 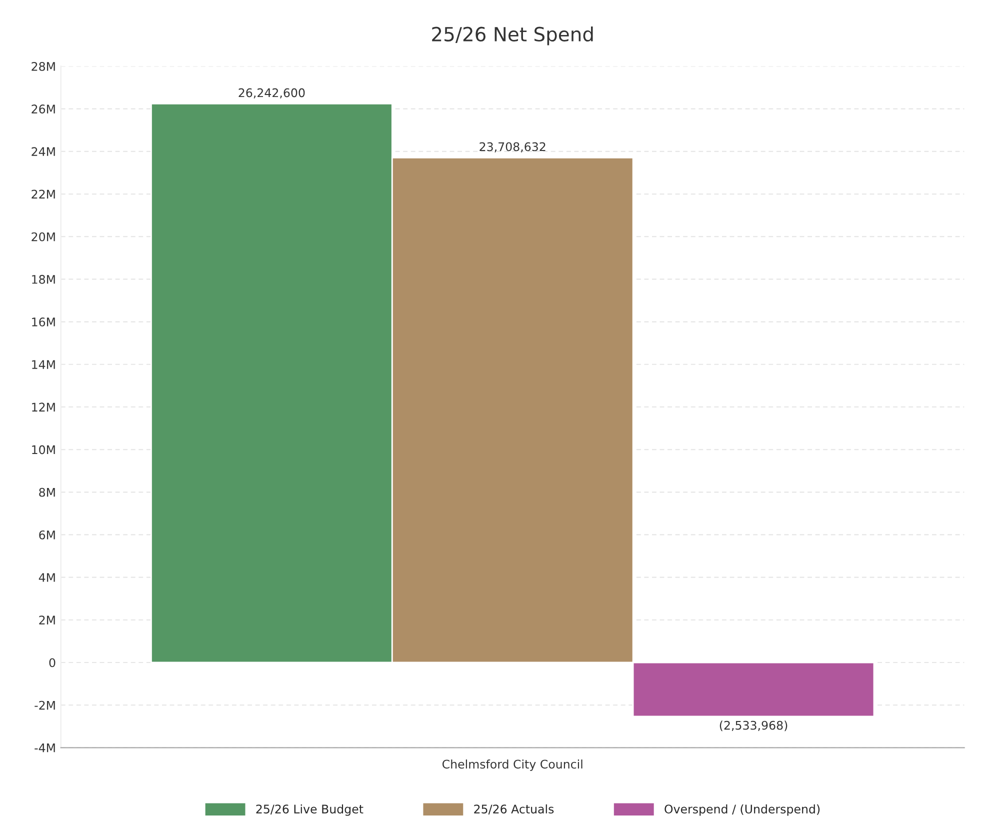 What do you see at coordinates (47, 492) in the screenshot?
I see `y-tick-label: 8M` at bounding box center [47, 492].